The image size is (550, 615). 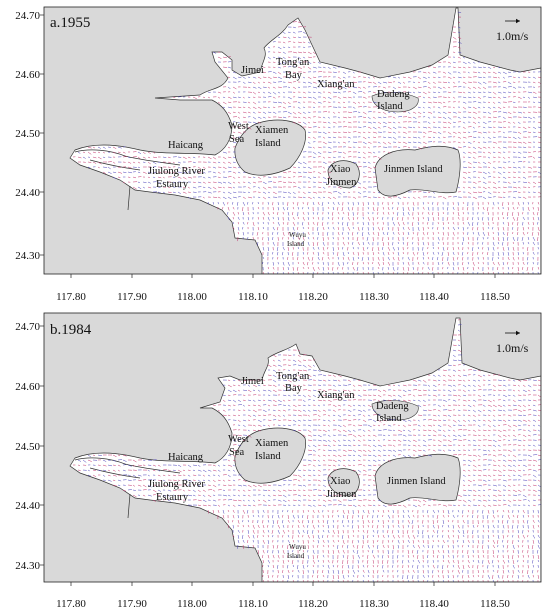 I want to click on x-tick-label: 118.00, so click(x=192, y=297).